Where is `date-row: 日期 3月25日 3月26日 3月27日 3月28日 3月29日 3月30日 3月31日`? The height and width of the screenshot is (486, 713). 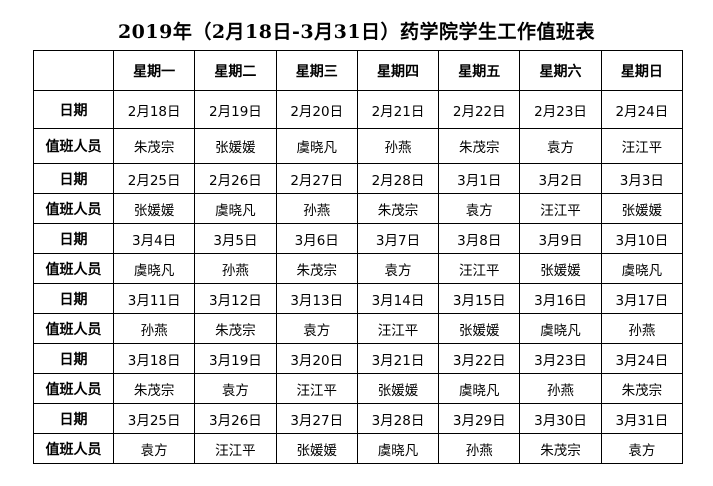
date-row: 日期 3月25日 3月26日 3月27日 3月28日 3月29日 3月30日 3月31日 is located at coordinates (358, 418).